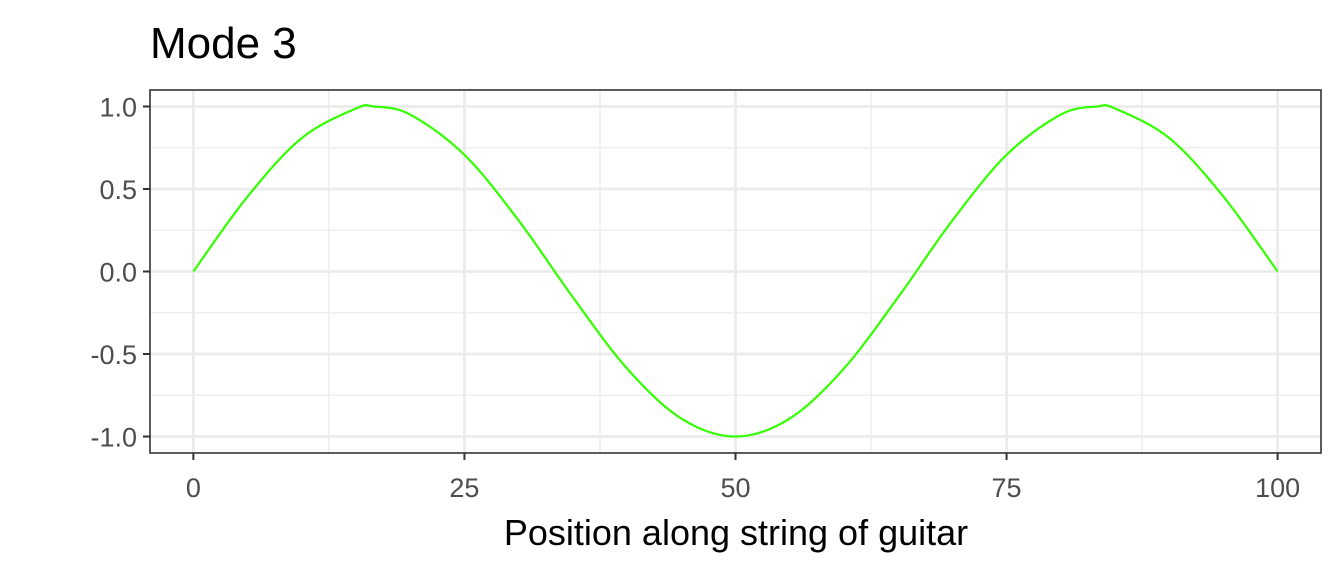  What do you see at coordinates (118, 108) in the screenshot?
I see `y-tick-label: 1.0` at bounding box center [118, 108].